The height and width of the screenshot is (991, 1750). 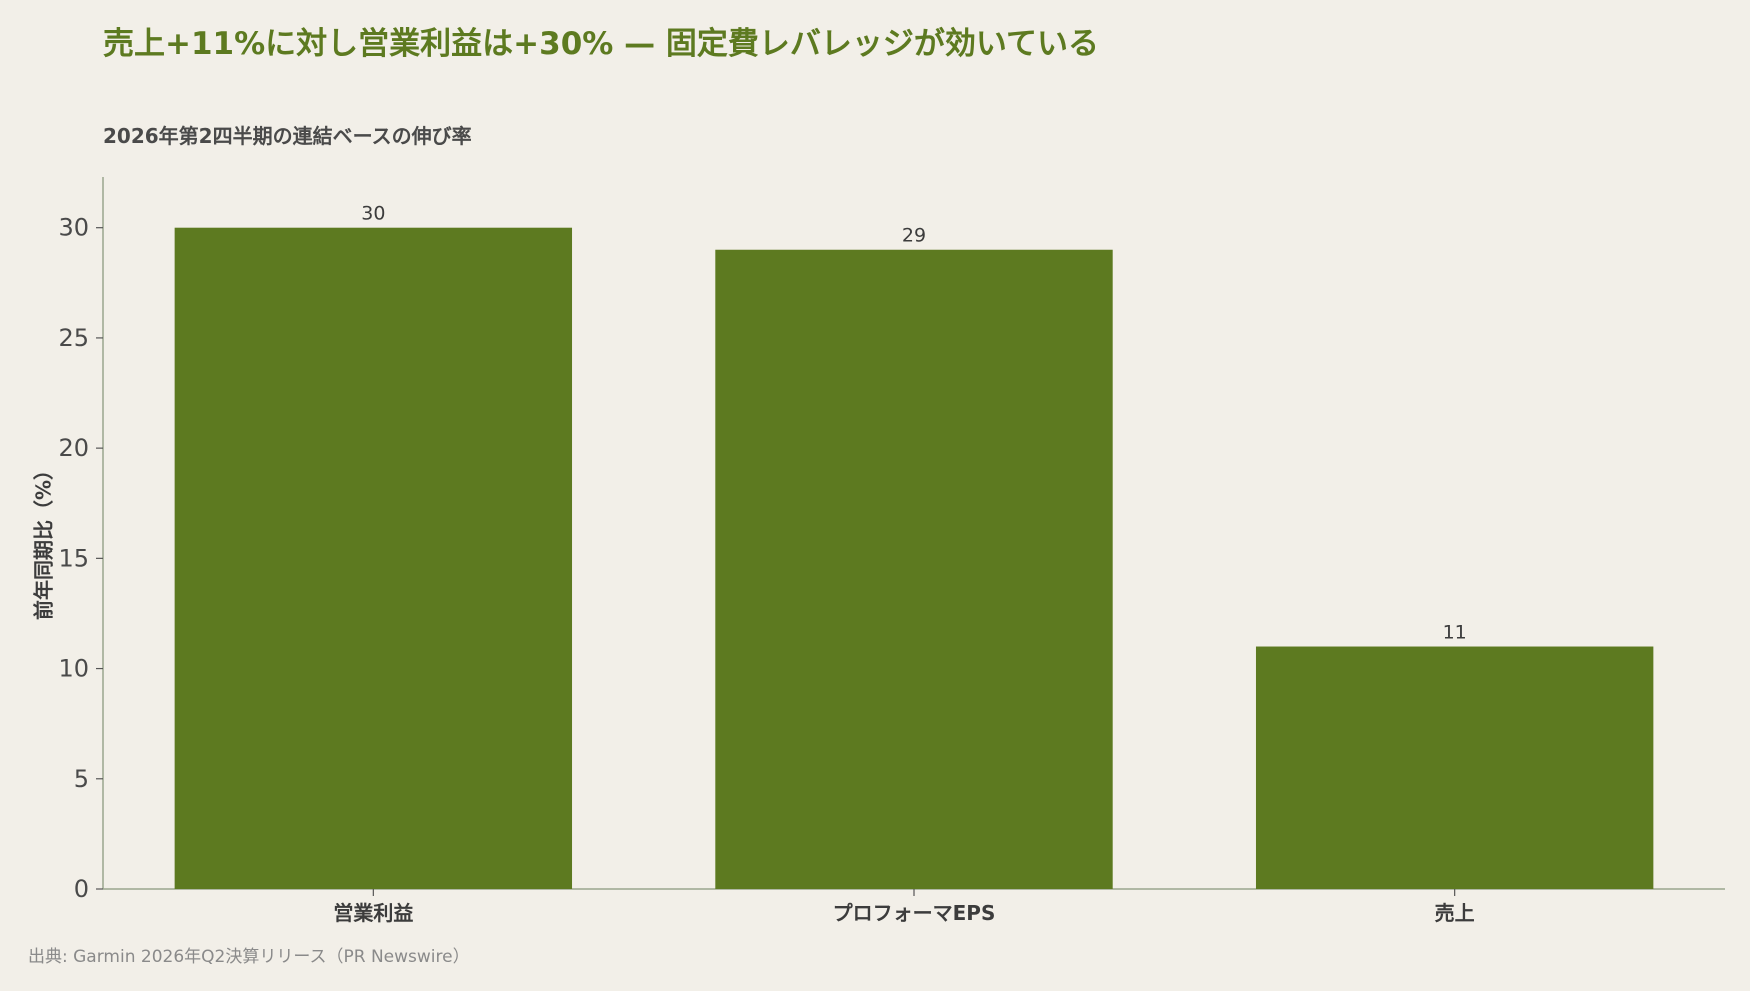 What do you see at coordinates (81, 889) in the screenshot?
I see `y-tick-label: 0` at bounding box center [81, 889].